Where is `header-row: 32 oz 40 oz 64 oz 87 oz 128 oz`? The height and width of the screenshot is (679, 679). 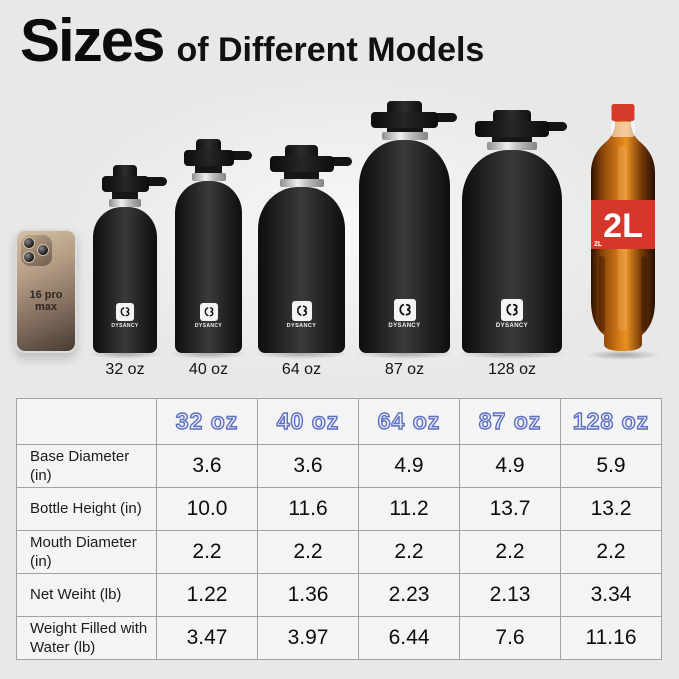 header-row: 32 oz 40 oz 64 oz 87 oz 128 oz is located at coordinates (339, 421).